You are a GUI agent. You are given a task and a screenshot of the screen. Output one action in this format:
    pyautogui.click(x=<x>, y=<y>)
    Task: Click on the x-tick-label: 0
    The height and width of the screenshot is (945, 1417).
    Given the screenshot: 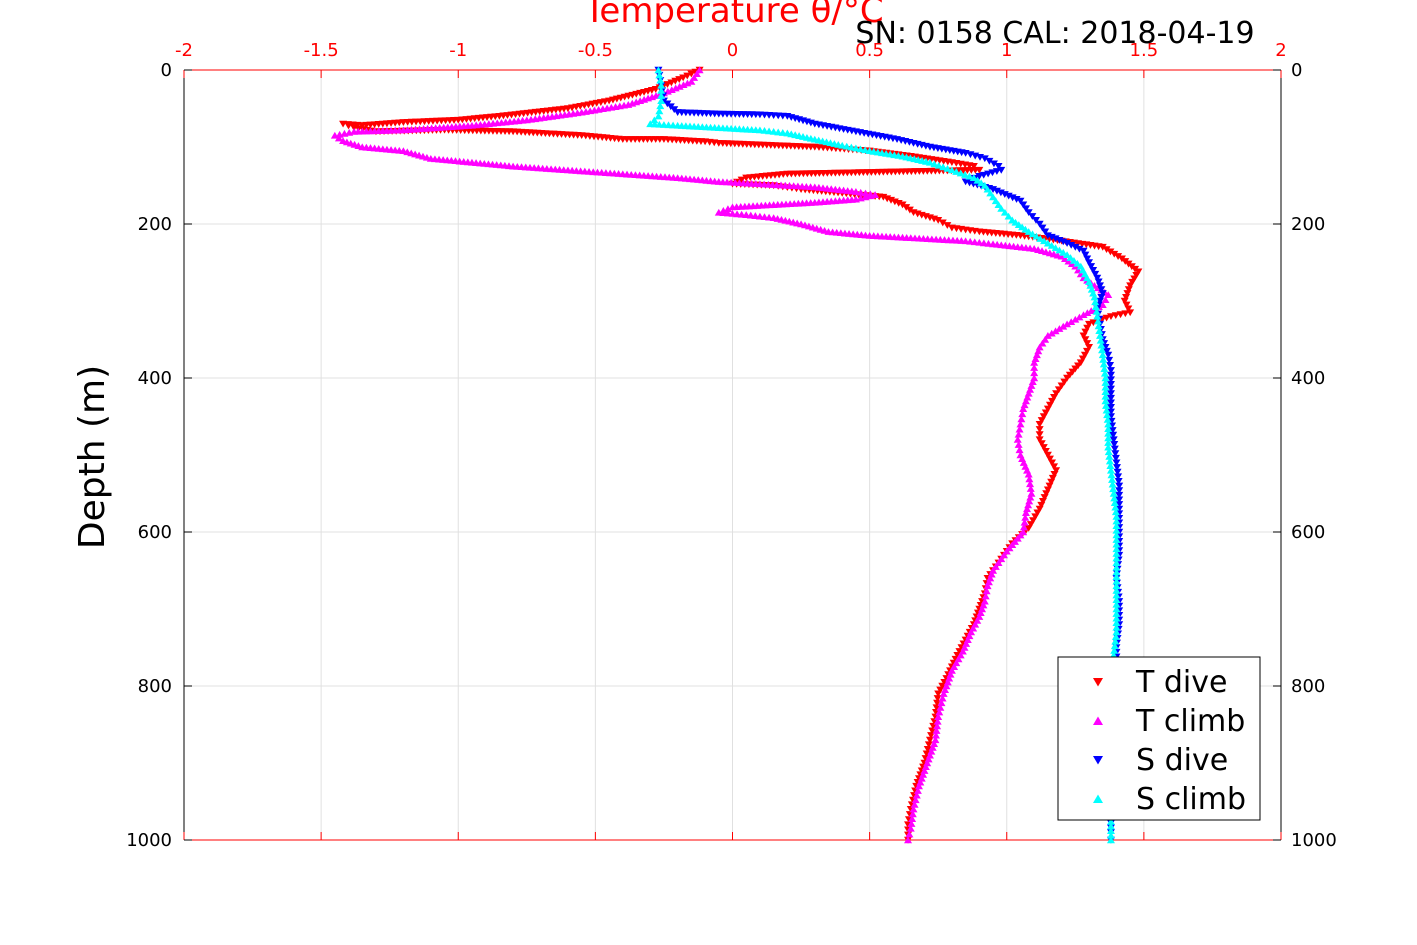 What is the action you would take?
    pyautogui.click(x=732, y=50)
    